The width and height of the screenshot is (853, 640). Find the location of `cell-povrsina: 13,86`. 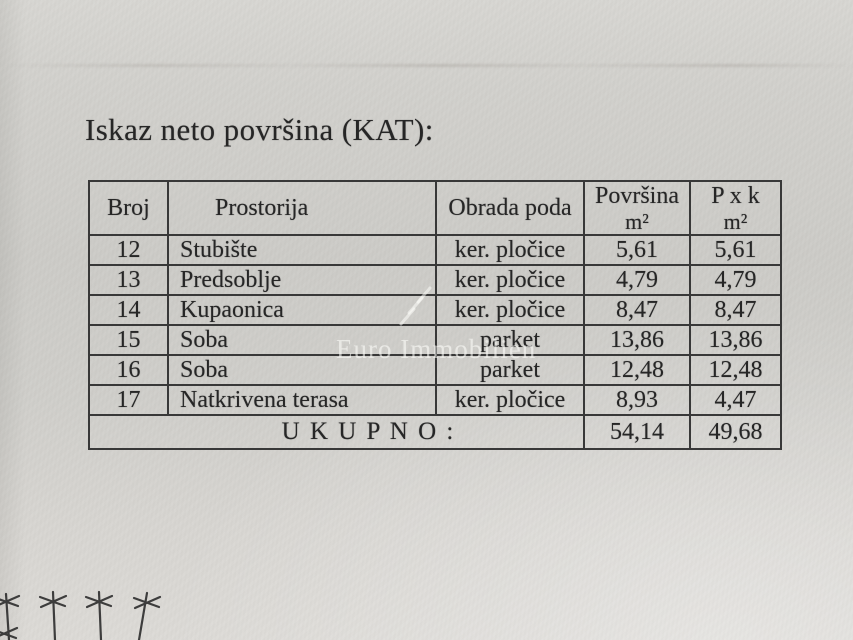

cell-povrsina: 13,86 is located at coordinates (638, 341).